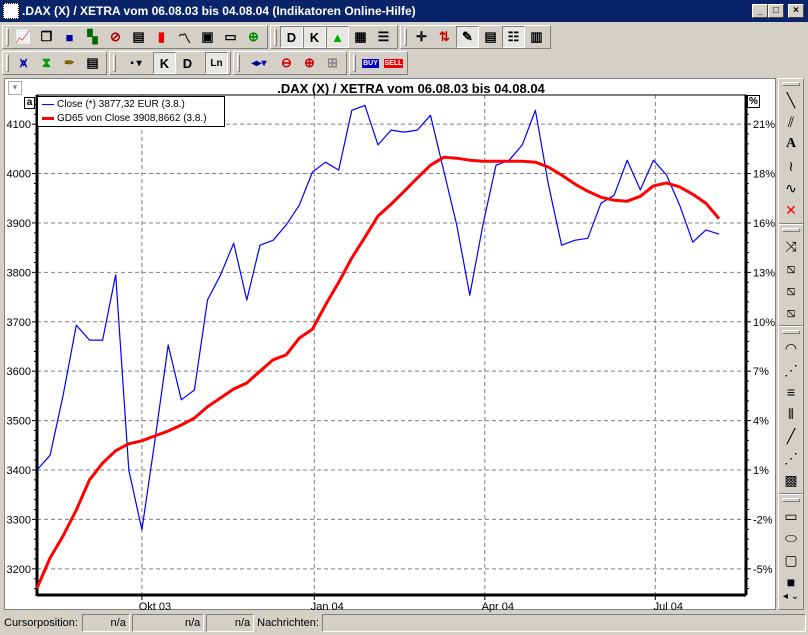 The width and height of the screenshot is (808, 635). I want to click on log-scale-button: Ln, so click(216, 63).